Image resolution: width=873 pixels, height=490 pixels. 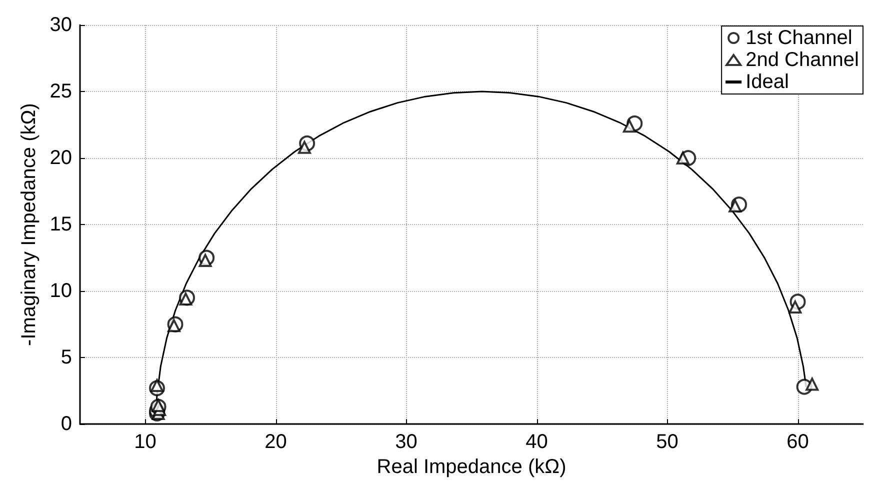 What do you see at coordinates (275, 442) in the screenshot?
I see `x-tick-label: 20` at bounding box center [275, 442].